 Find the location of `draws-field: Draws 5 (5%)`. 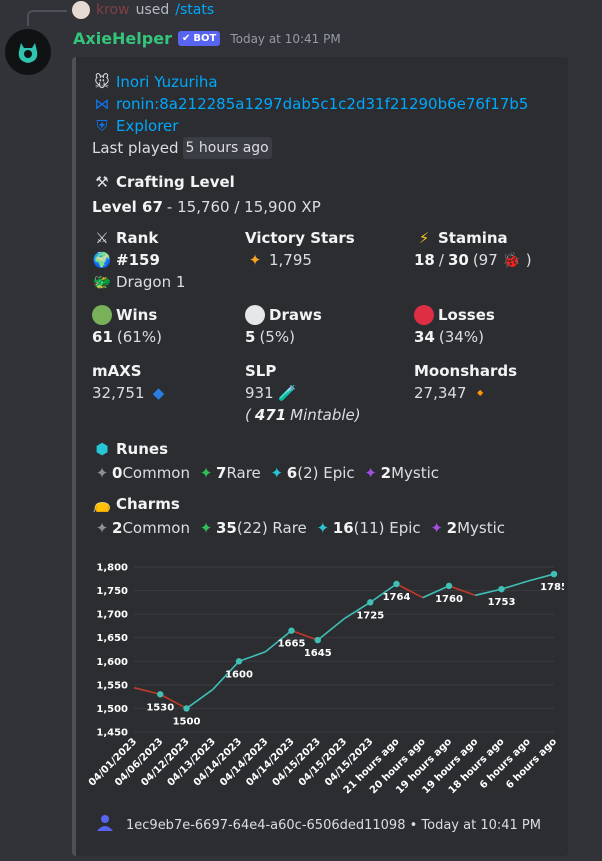

draws-field: Draws 5 (5%) is located at coordinates (325, 326).